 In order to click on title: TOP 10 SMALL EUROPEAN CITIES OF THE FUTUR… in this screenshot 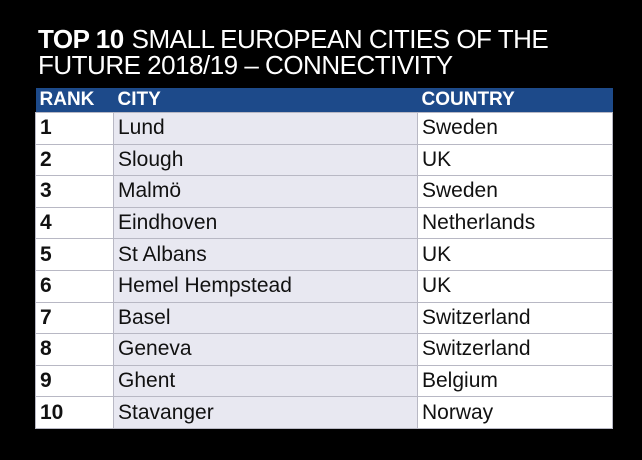, I will do `click(293, 52)`.